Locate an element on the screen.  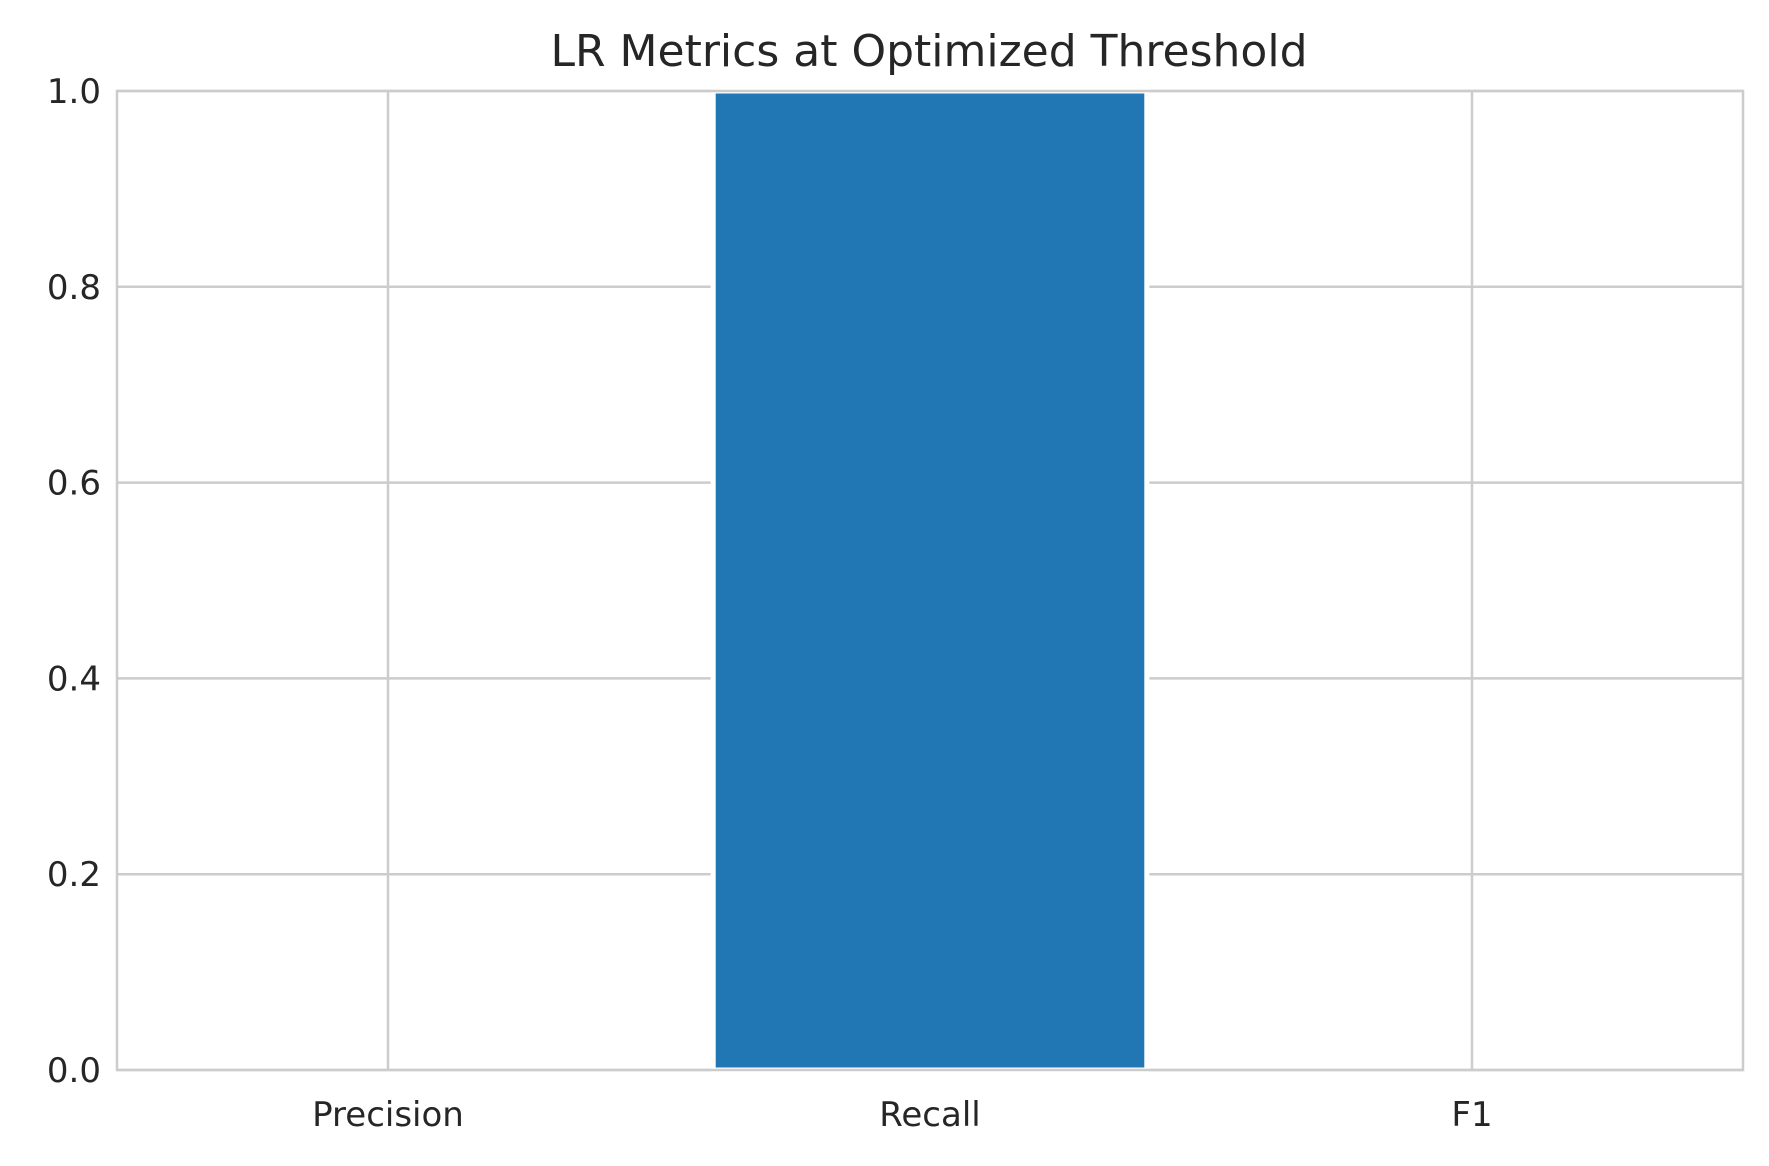
chart-title: LR Metrics at Optimized Threshold is located at coordinates (928, 51).